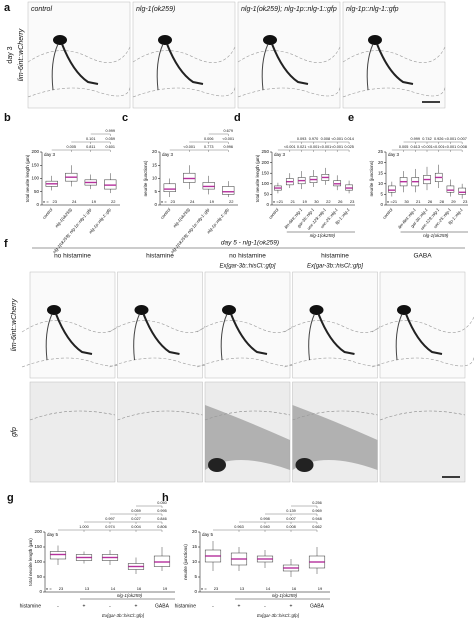 The image size is (474, 640). Describe the element at coordinates (294, 588) in the screenshot. I see `n-value: 16` at that location.